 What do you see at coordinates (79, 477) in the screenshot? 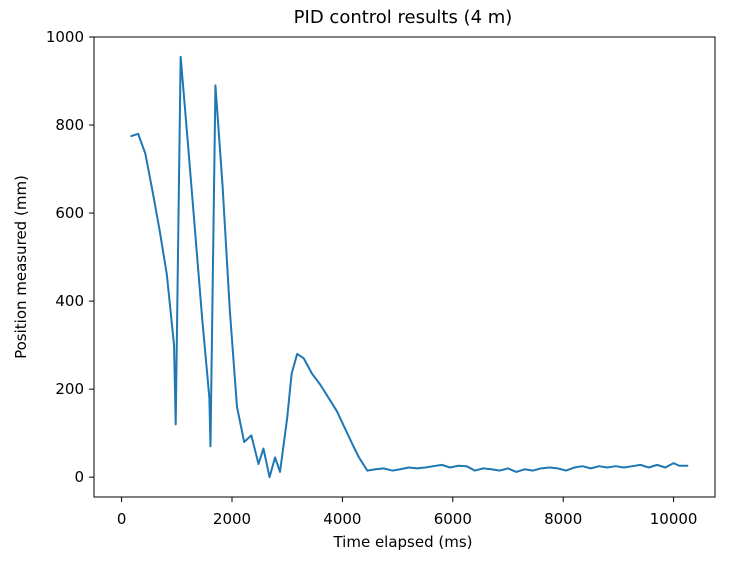
I see `y-tick-label: 0` at bounding box center [79, 477].